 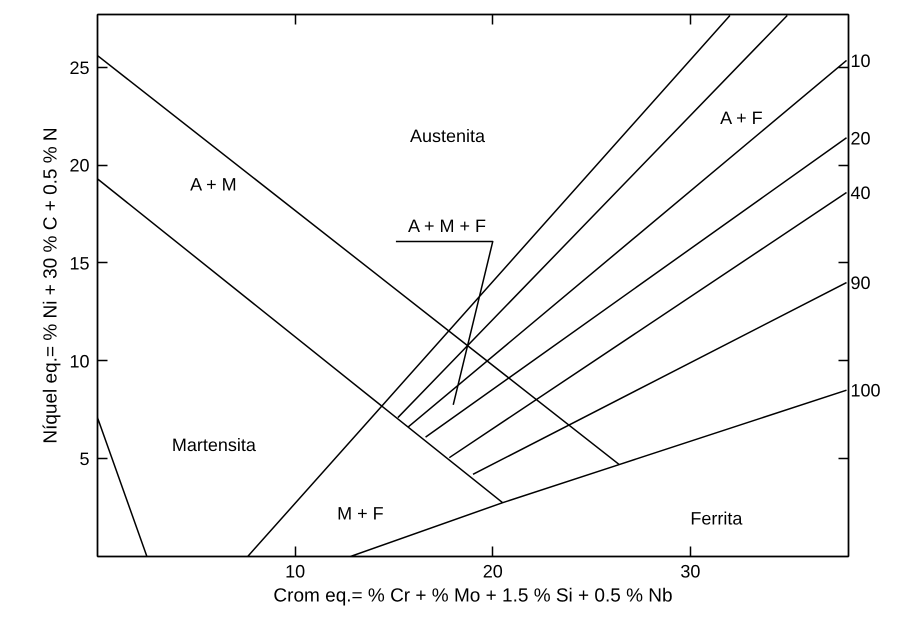 What do you see at coordinates (690, 572) in the screenshot?
I see `x-tick-label: 30` at bounding box center [690, 572].